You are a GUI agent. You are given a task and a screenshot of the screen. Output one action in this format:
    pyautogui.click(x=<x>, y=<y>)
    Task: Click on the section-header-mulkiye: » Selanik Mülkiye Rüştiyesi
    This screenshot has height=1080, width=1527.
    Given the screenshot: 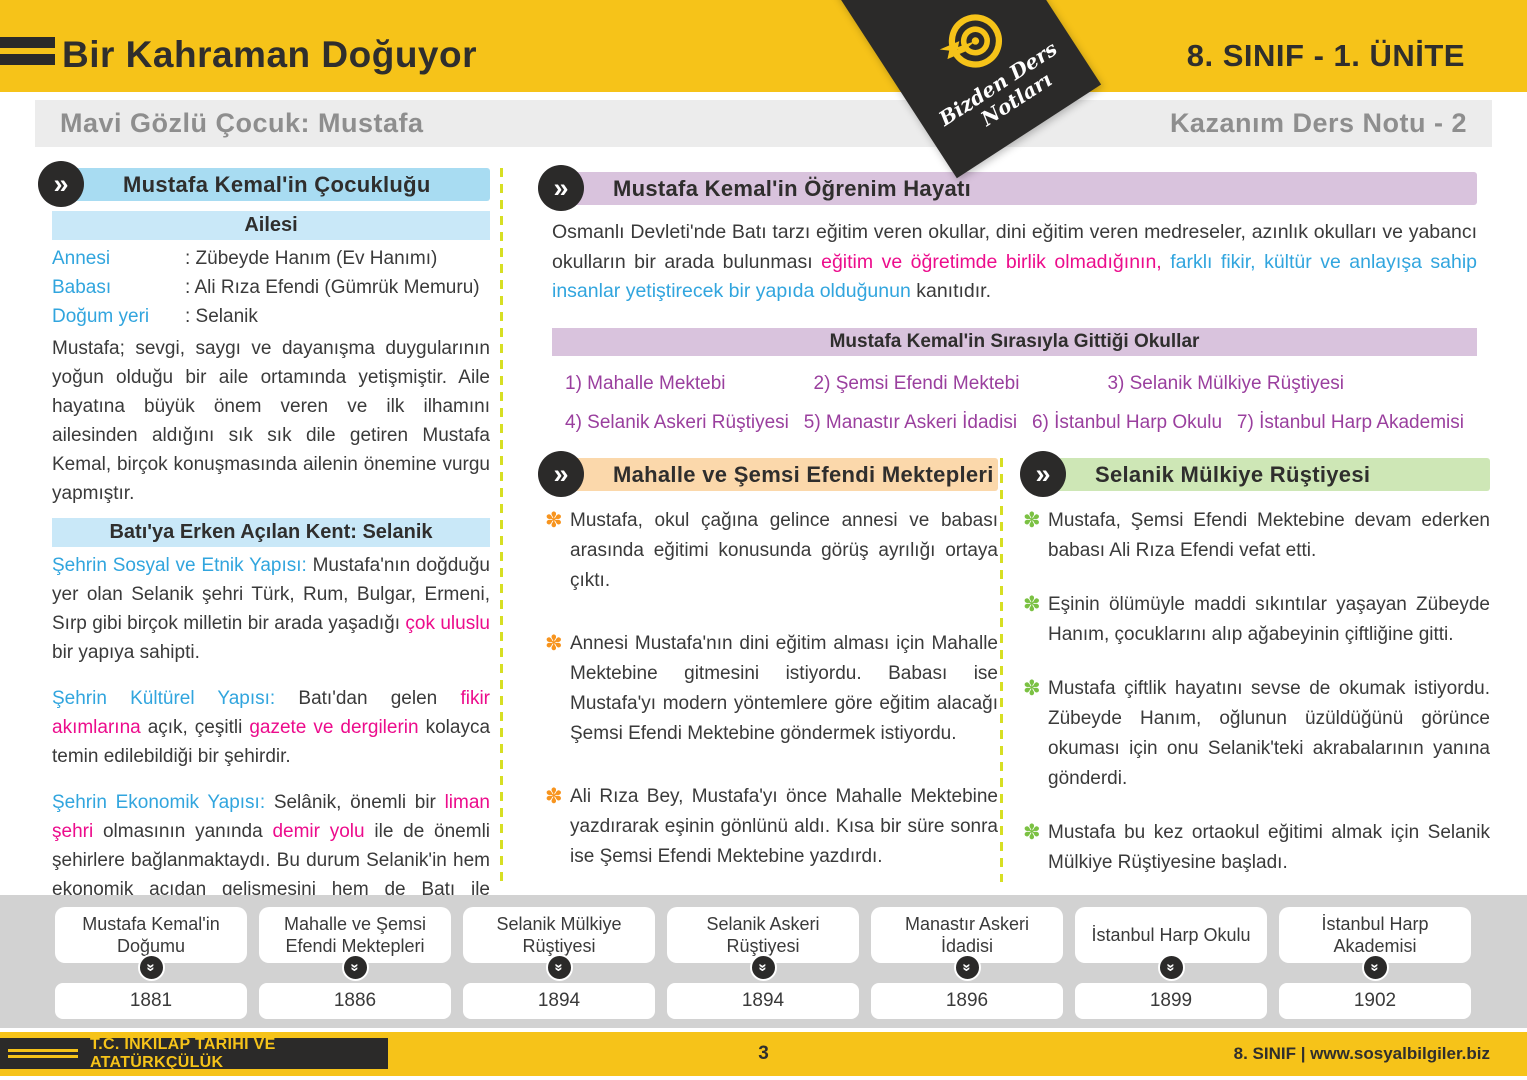 What is the action you would take?
    pyautogui.click(x=1255, y=474)
    